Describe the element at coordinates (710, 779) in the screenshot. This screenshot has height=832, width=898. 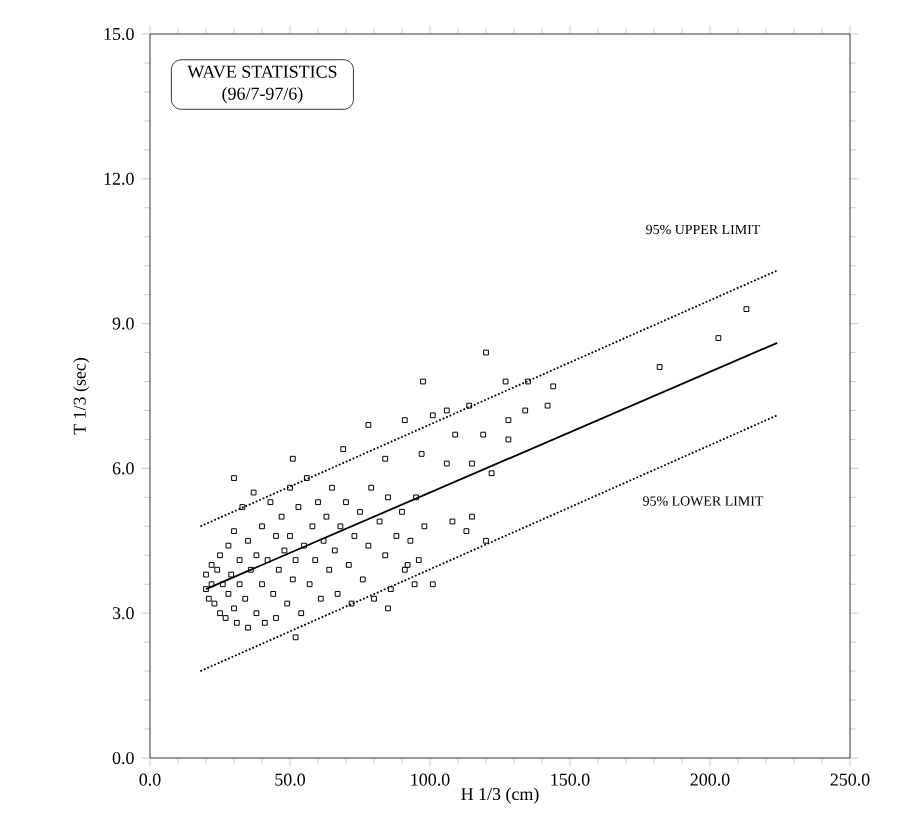
I see `x-tick-label: 200.0` at that location.